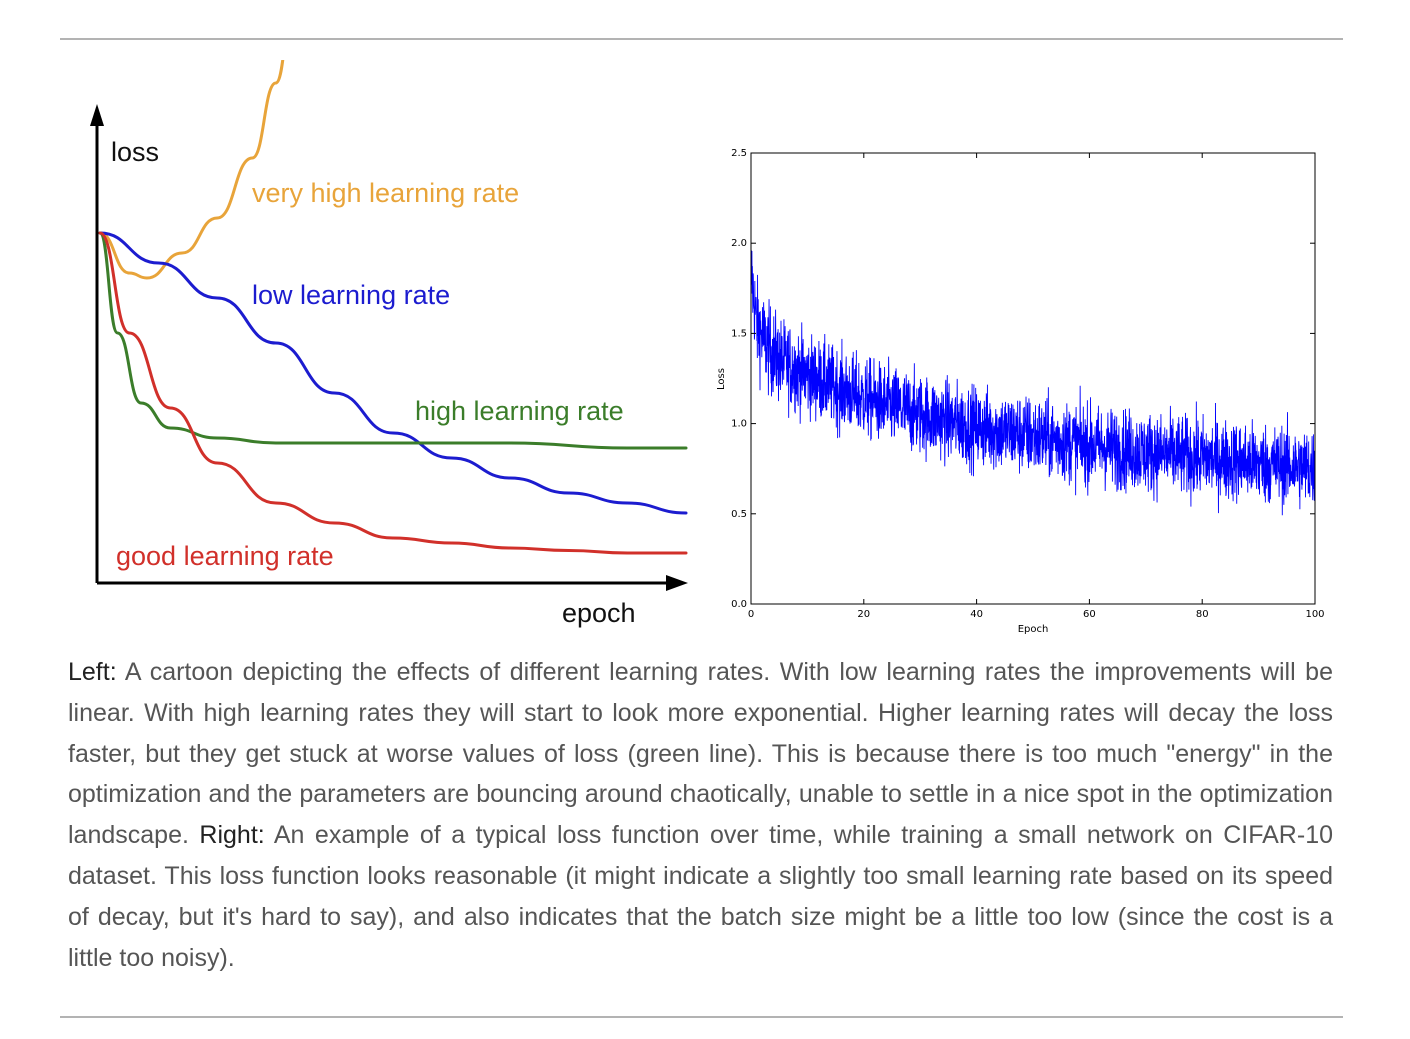  I want to click on y-tick-label: 0.0, so click(739, 604).